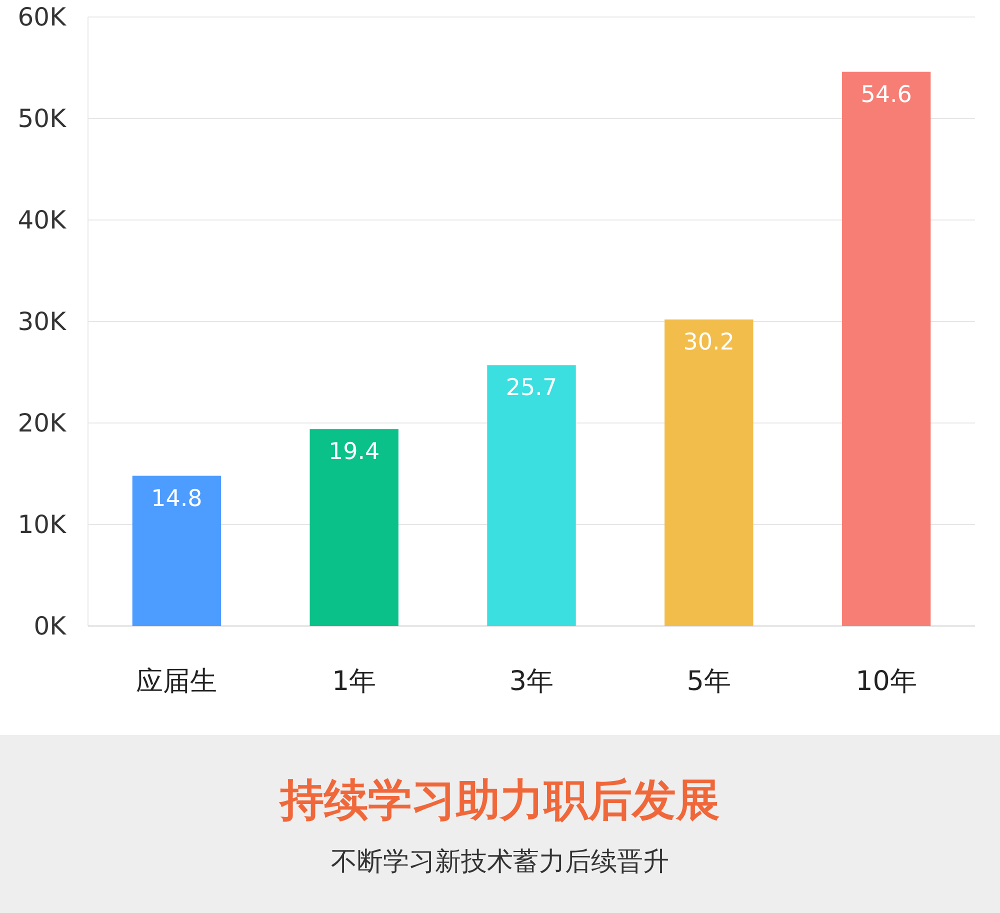 This screenshot has width=1000, height=913. I want to click on data-label: 14.8, so click(176, 499).